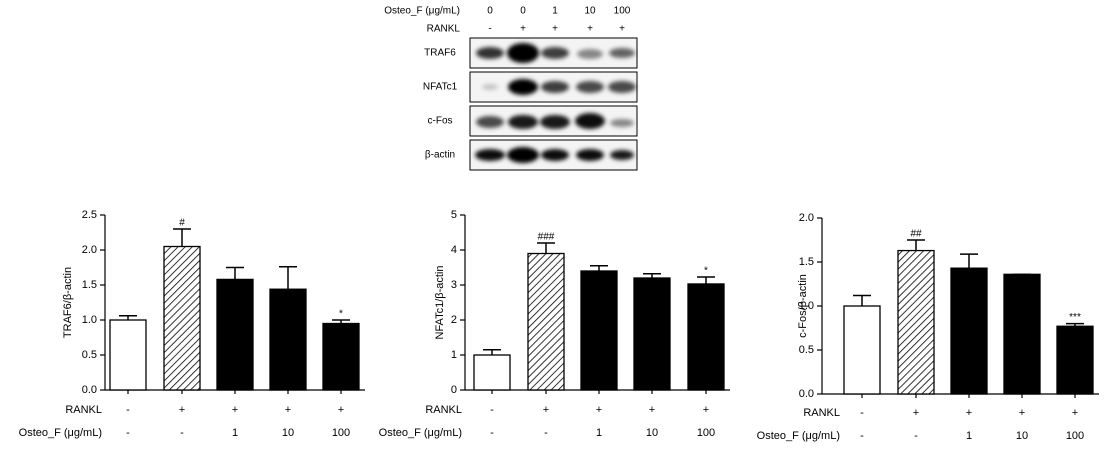 The width and height of the screenshot is (1110, 460). Describe the element at coordinates (555, 11) in the screenshot. I see `blot-lane-label: 1` at that location.